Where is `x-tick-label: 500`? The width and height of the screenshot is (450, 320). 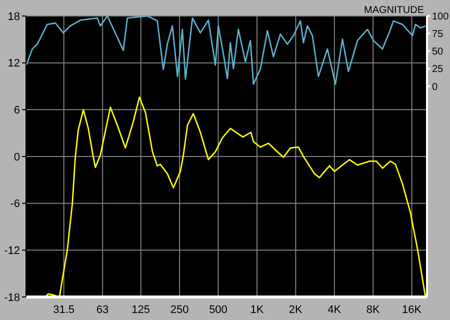 x-tick-label: 500 is located at coordinates (218, 310).